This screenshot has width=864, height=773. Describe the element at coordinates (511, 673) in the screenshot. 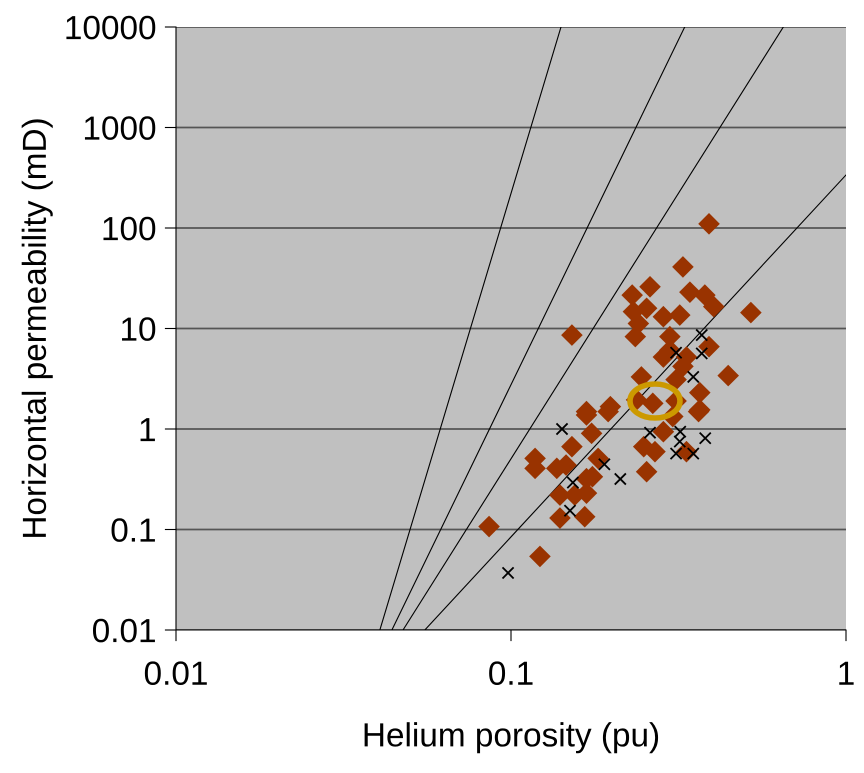

I see `x-tick-label: 0.1` at that location.